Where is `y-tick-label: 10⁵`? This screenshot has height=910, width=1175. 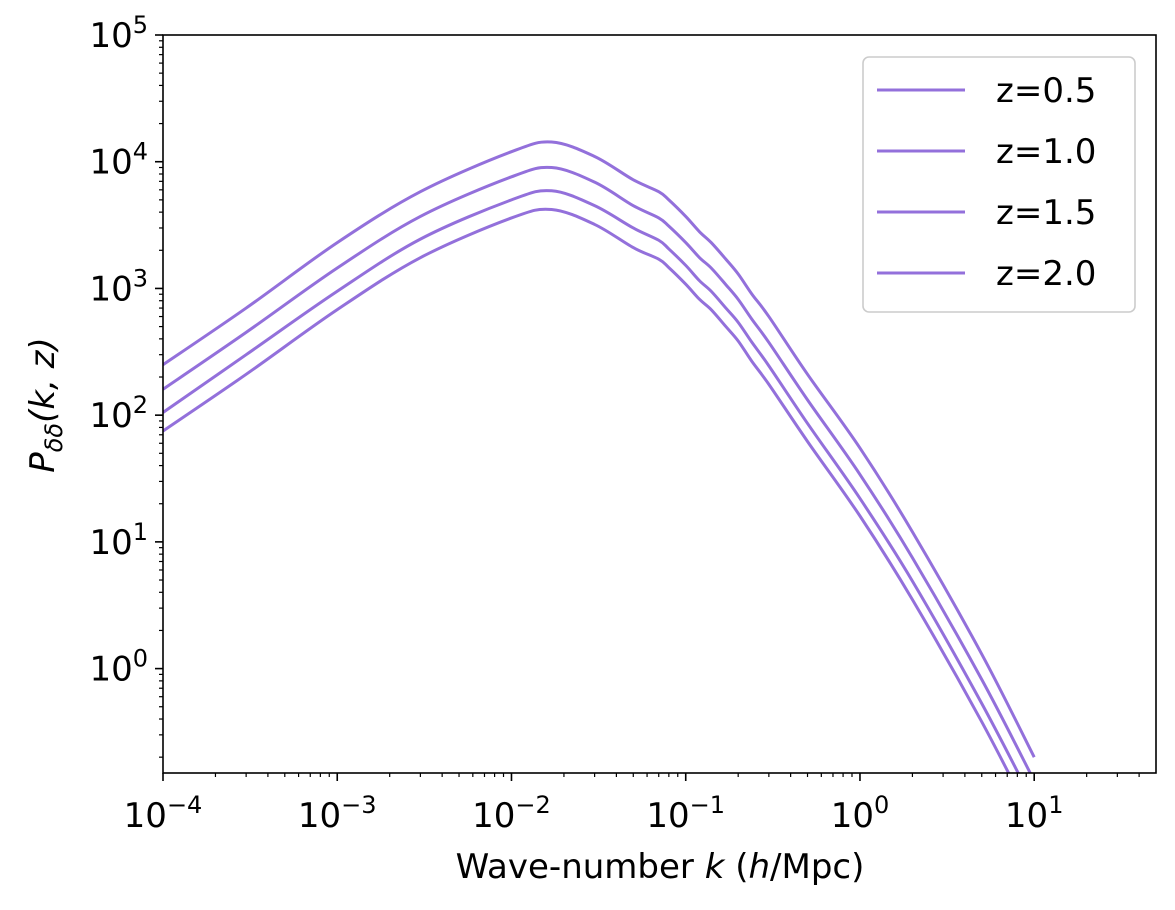
y-tick-label: 10⁵ is located at coordinates (118, 33).